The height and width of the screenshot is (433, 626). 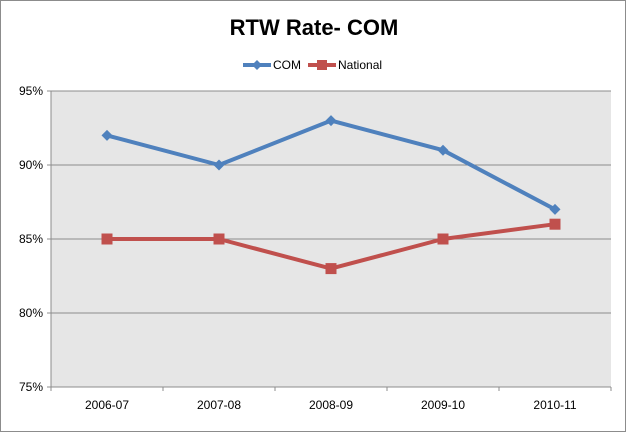 I want to click on legend-marker-national, so click(x=322, y=65).